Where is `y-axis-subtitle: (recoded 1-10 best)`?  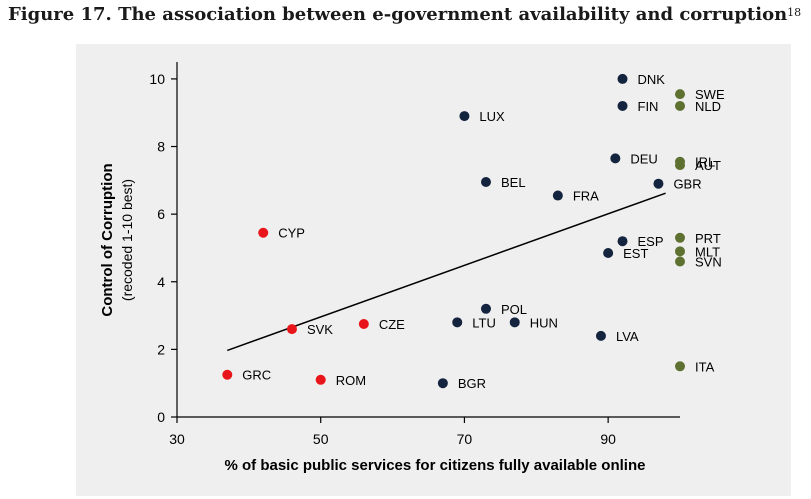 y-axis-subtitle: (recoded 1-10 best) is located at coordinates (127, 240).